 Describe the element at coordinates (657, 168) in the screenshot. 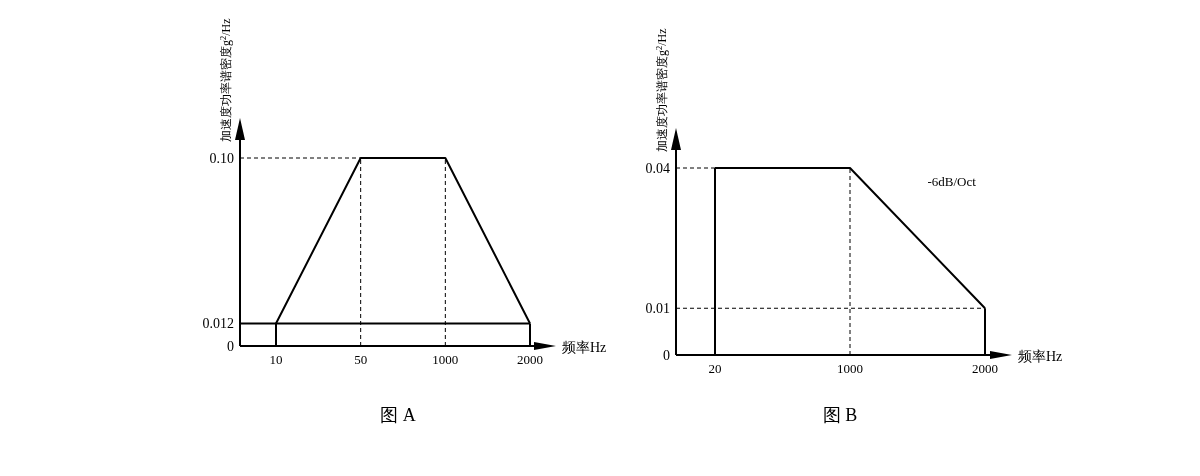

I see `y-tick-label: 0.04` at that location.